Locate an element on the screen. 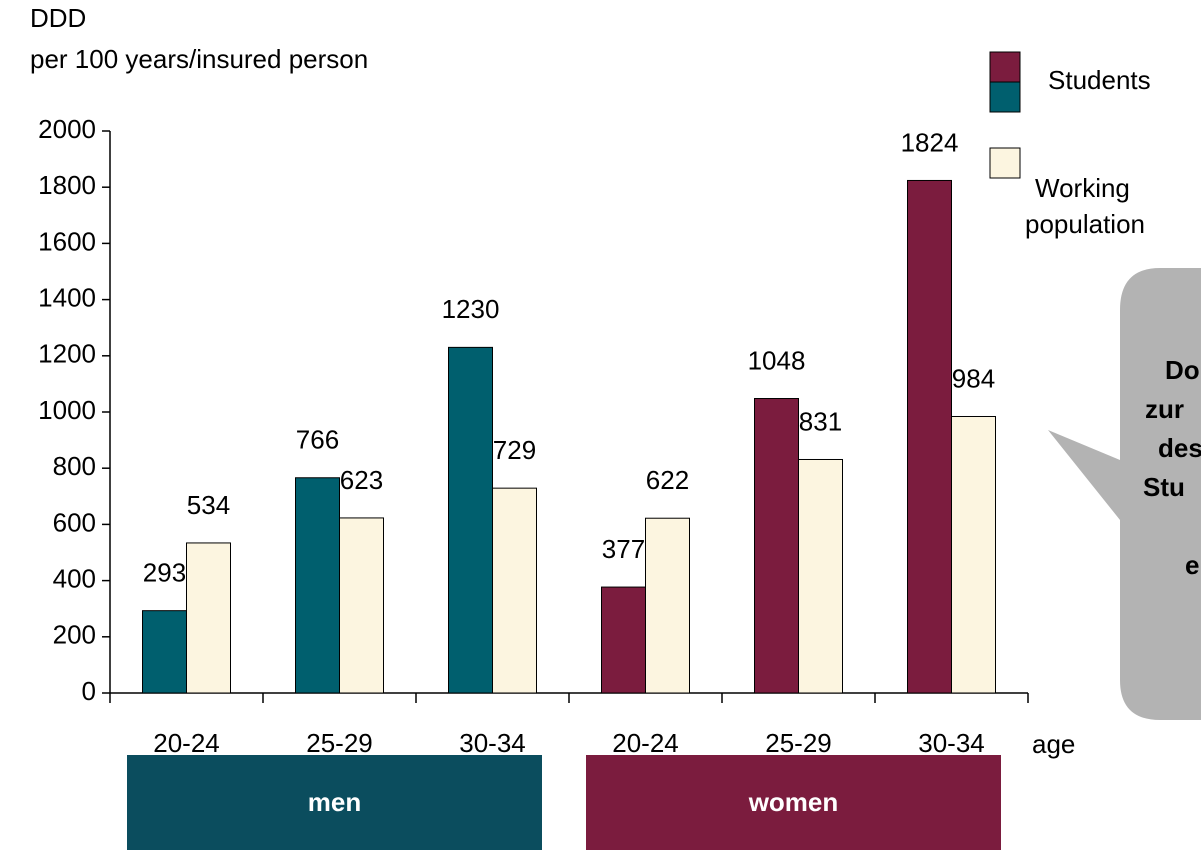 The height and width of the screenshot is (853, 1201). y-tick-label: 2000 is located at coordinates (67, 129).